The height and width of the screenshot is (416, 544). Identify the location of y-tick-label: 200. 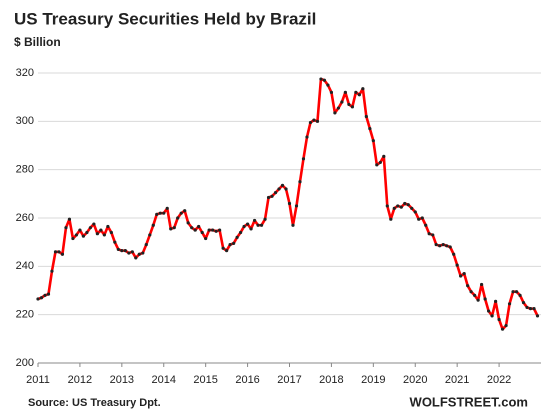
(25, 363).